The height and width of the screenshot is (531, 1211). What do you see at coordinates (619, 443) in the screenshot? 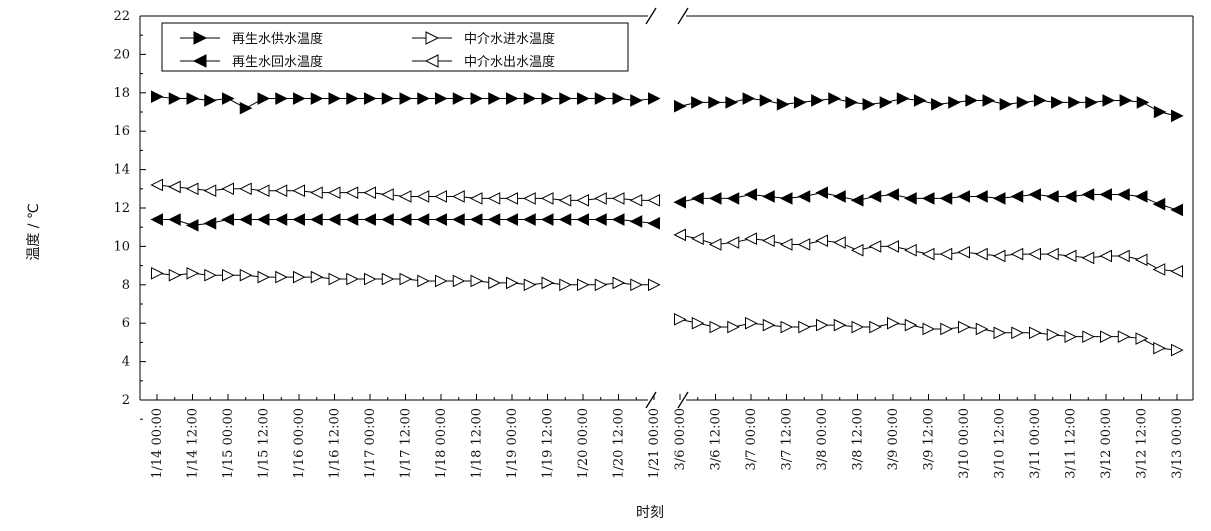
I see `x-tick-label: 1/20 12:00` at bounding box center [619, 443].